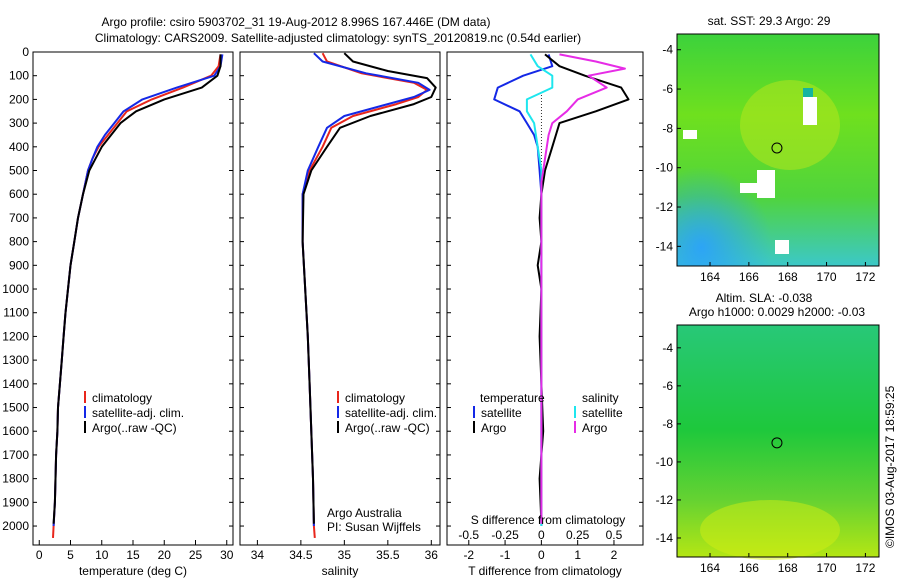 The width and height of the screenshot is (900, 580). I want to click on depth-tick-label: 500, so click(19, 171).